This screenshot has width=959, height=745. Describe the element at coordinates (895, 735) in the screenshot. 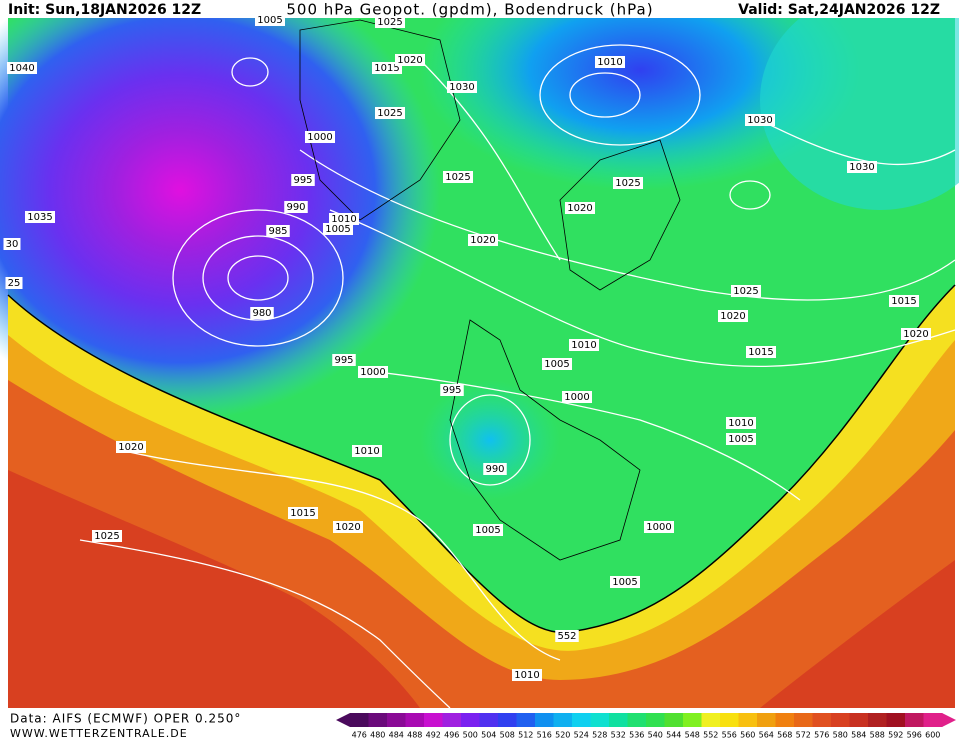

I see `colorbar-label: 592` at that location.